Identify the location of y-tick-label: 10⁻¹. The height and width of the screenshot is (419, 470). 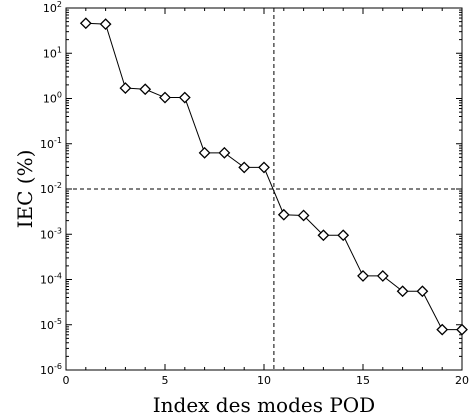
(51, 143).